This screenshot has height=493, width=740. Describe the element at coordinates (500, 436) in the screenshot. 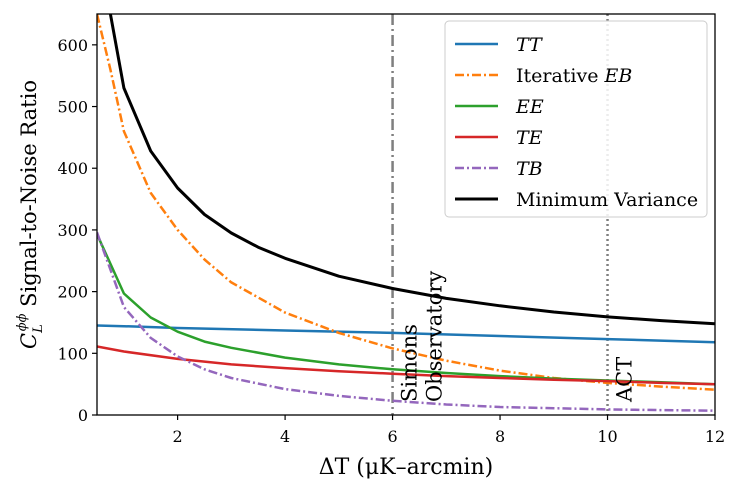

I see `x-tick-label: 8` at that location.